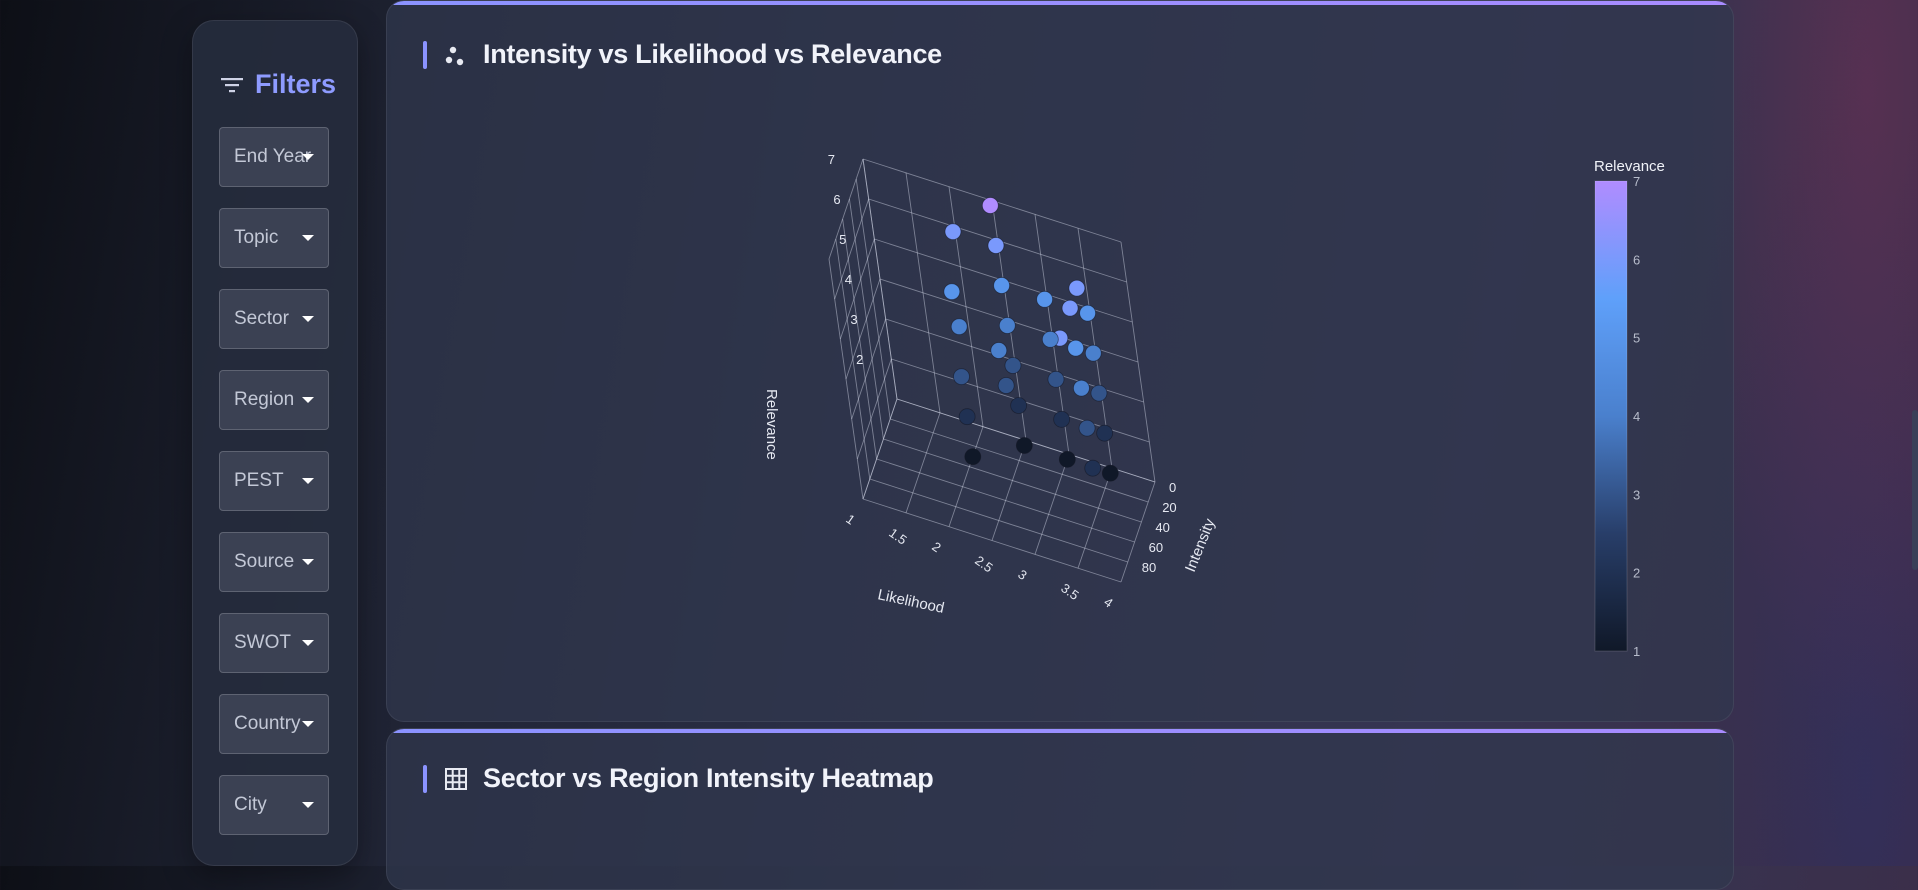  Describe the element at coordinates (1636, 259) in the screenshot. I see `colorbar-tick-label: 6` at that location.